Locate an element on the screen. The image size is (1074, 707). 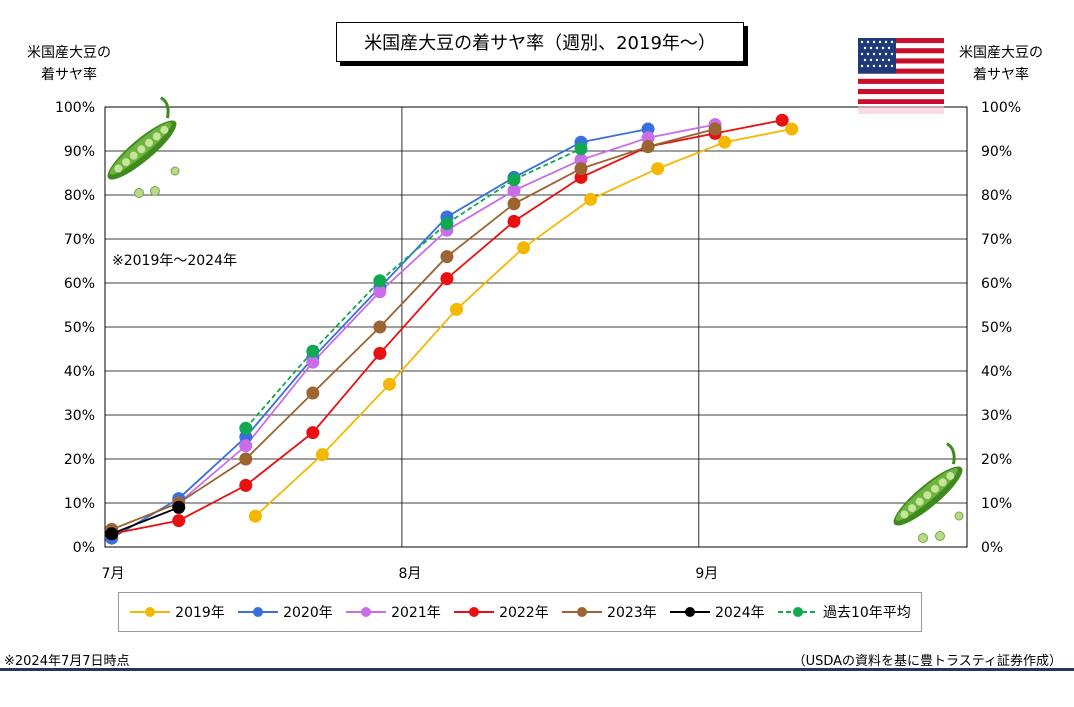
legend-item: 2019年 is located at coordinates (177, 612).